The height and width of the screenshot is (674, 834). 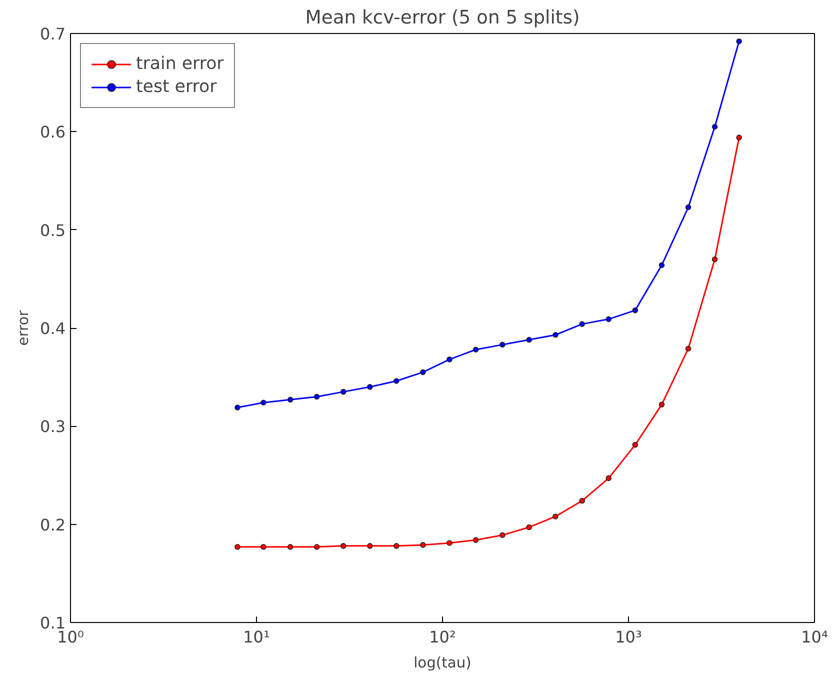 What do you see at coordinates (180, 64) in the screenshot?
I see `legend-label: train error` at bounding box center [180, 64].